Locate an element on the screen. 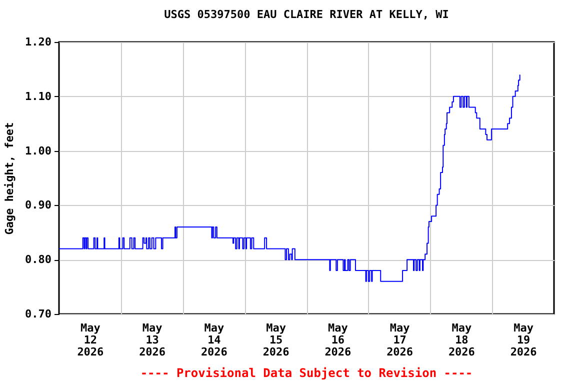 This screenshot has height=384, width=576. text: ---- Provisional Data Subject to Revision ---- is located at coordinates (306, 373).